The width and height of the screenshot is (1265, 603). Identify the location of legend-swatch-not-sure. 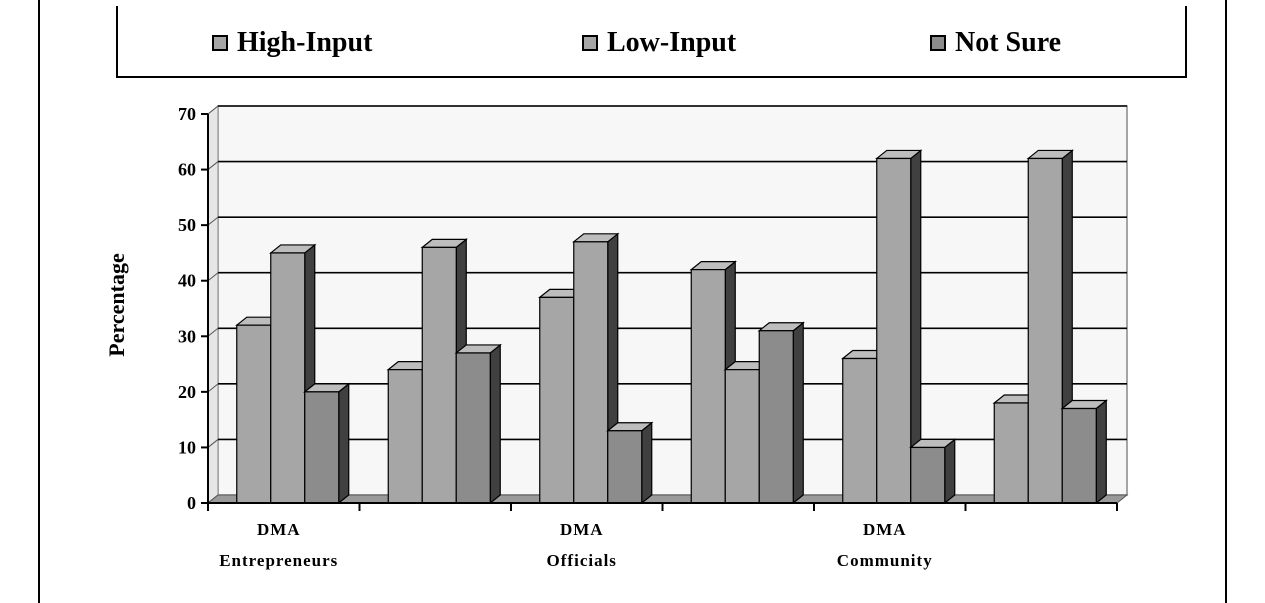
(938, 43).